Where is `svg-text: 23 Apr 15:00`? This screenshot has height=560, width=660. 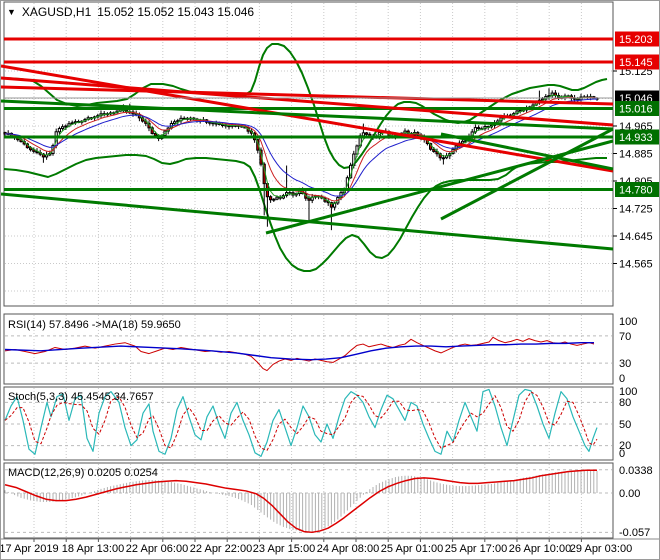 svg-text: 23 Apr 15:00 is located at coordinates (284, 549).